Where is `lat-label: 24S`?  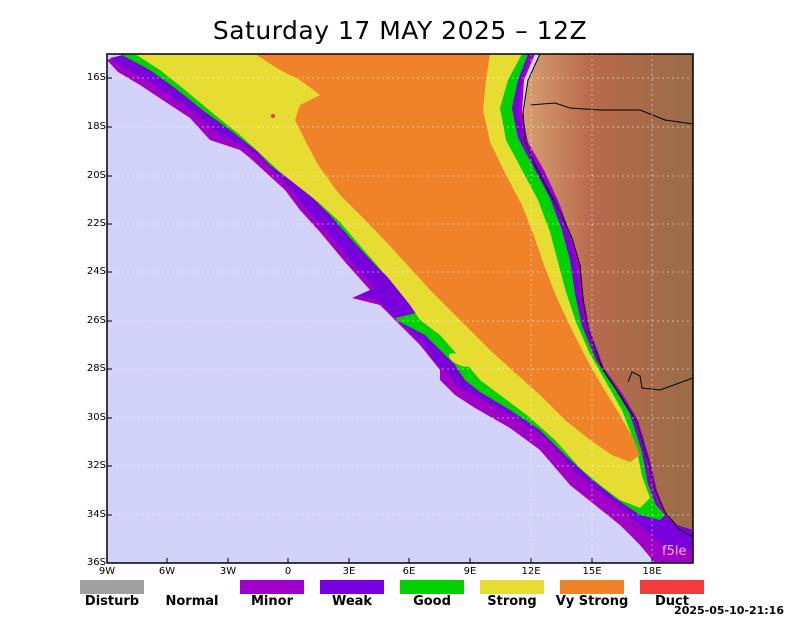 lat-label: 24S is located at coordinates (96, 271).